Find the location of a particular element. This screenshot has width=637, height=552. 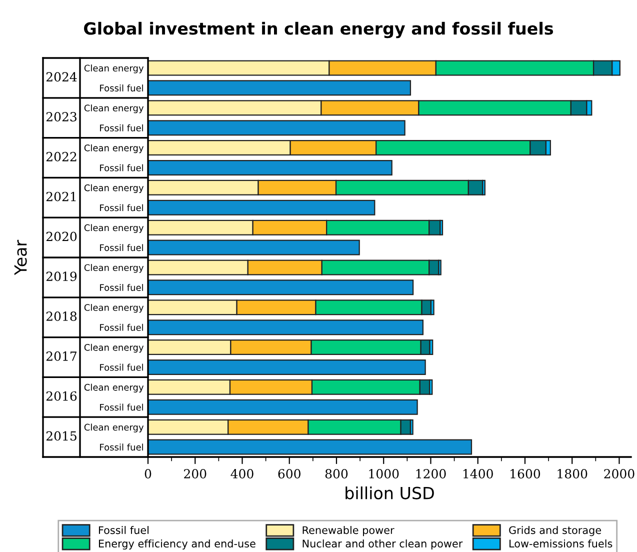

chart-title: Global investment in clean energy and fossil fuels is located at coordinates (319, 30).